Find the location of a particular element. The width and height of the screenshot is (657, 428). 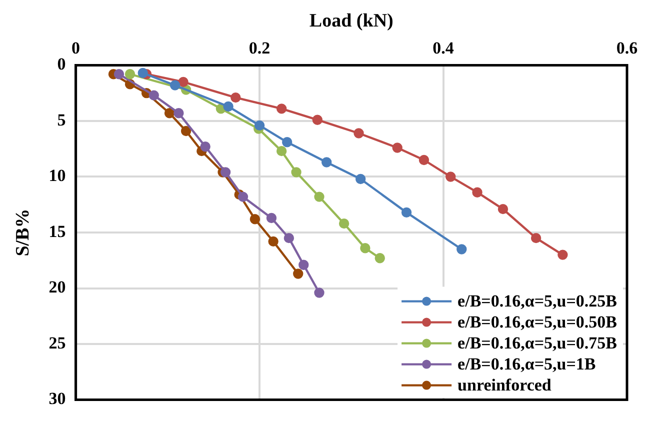

y-tick-label: 10 is located at coordinates (57, 176).